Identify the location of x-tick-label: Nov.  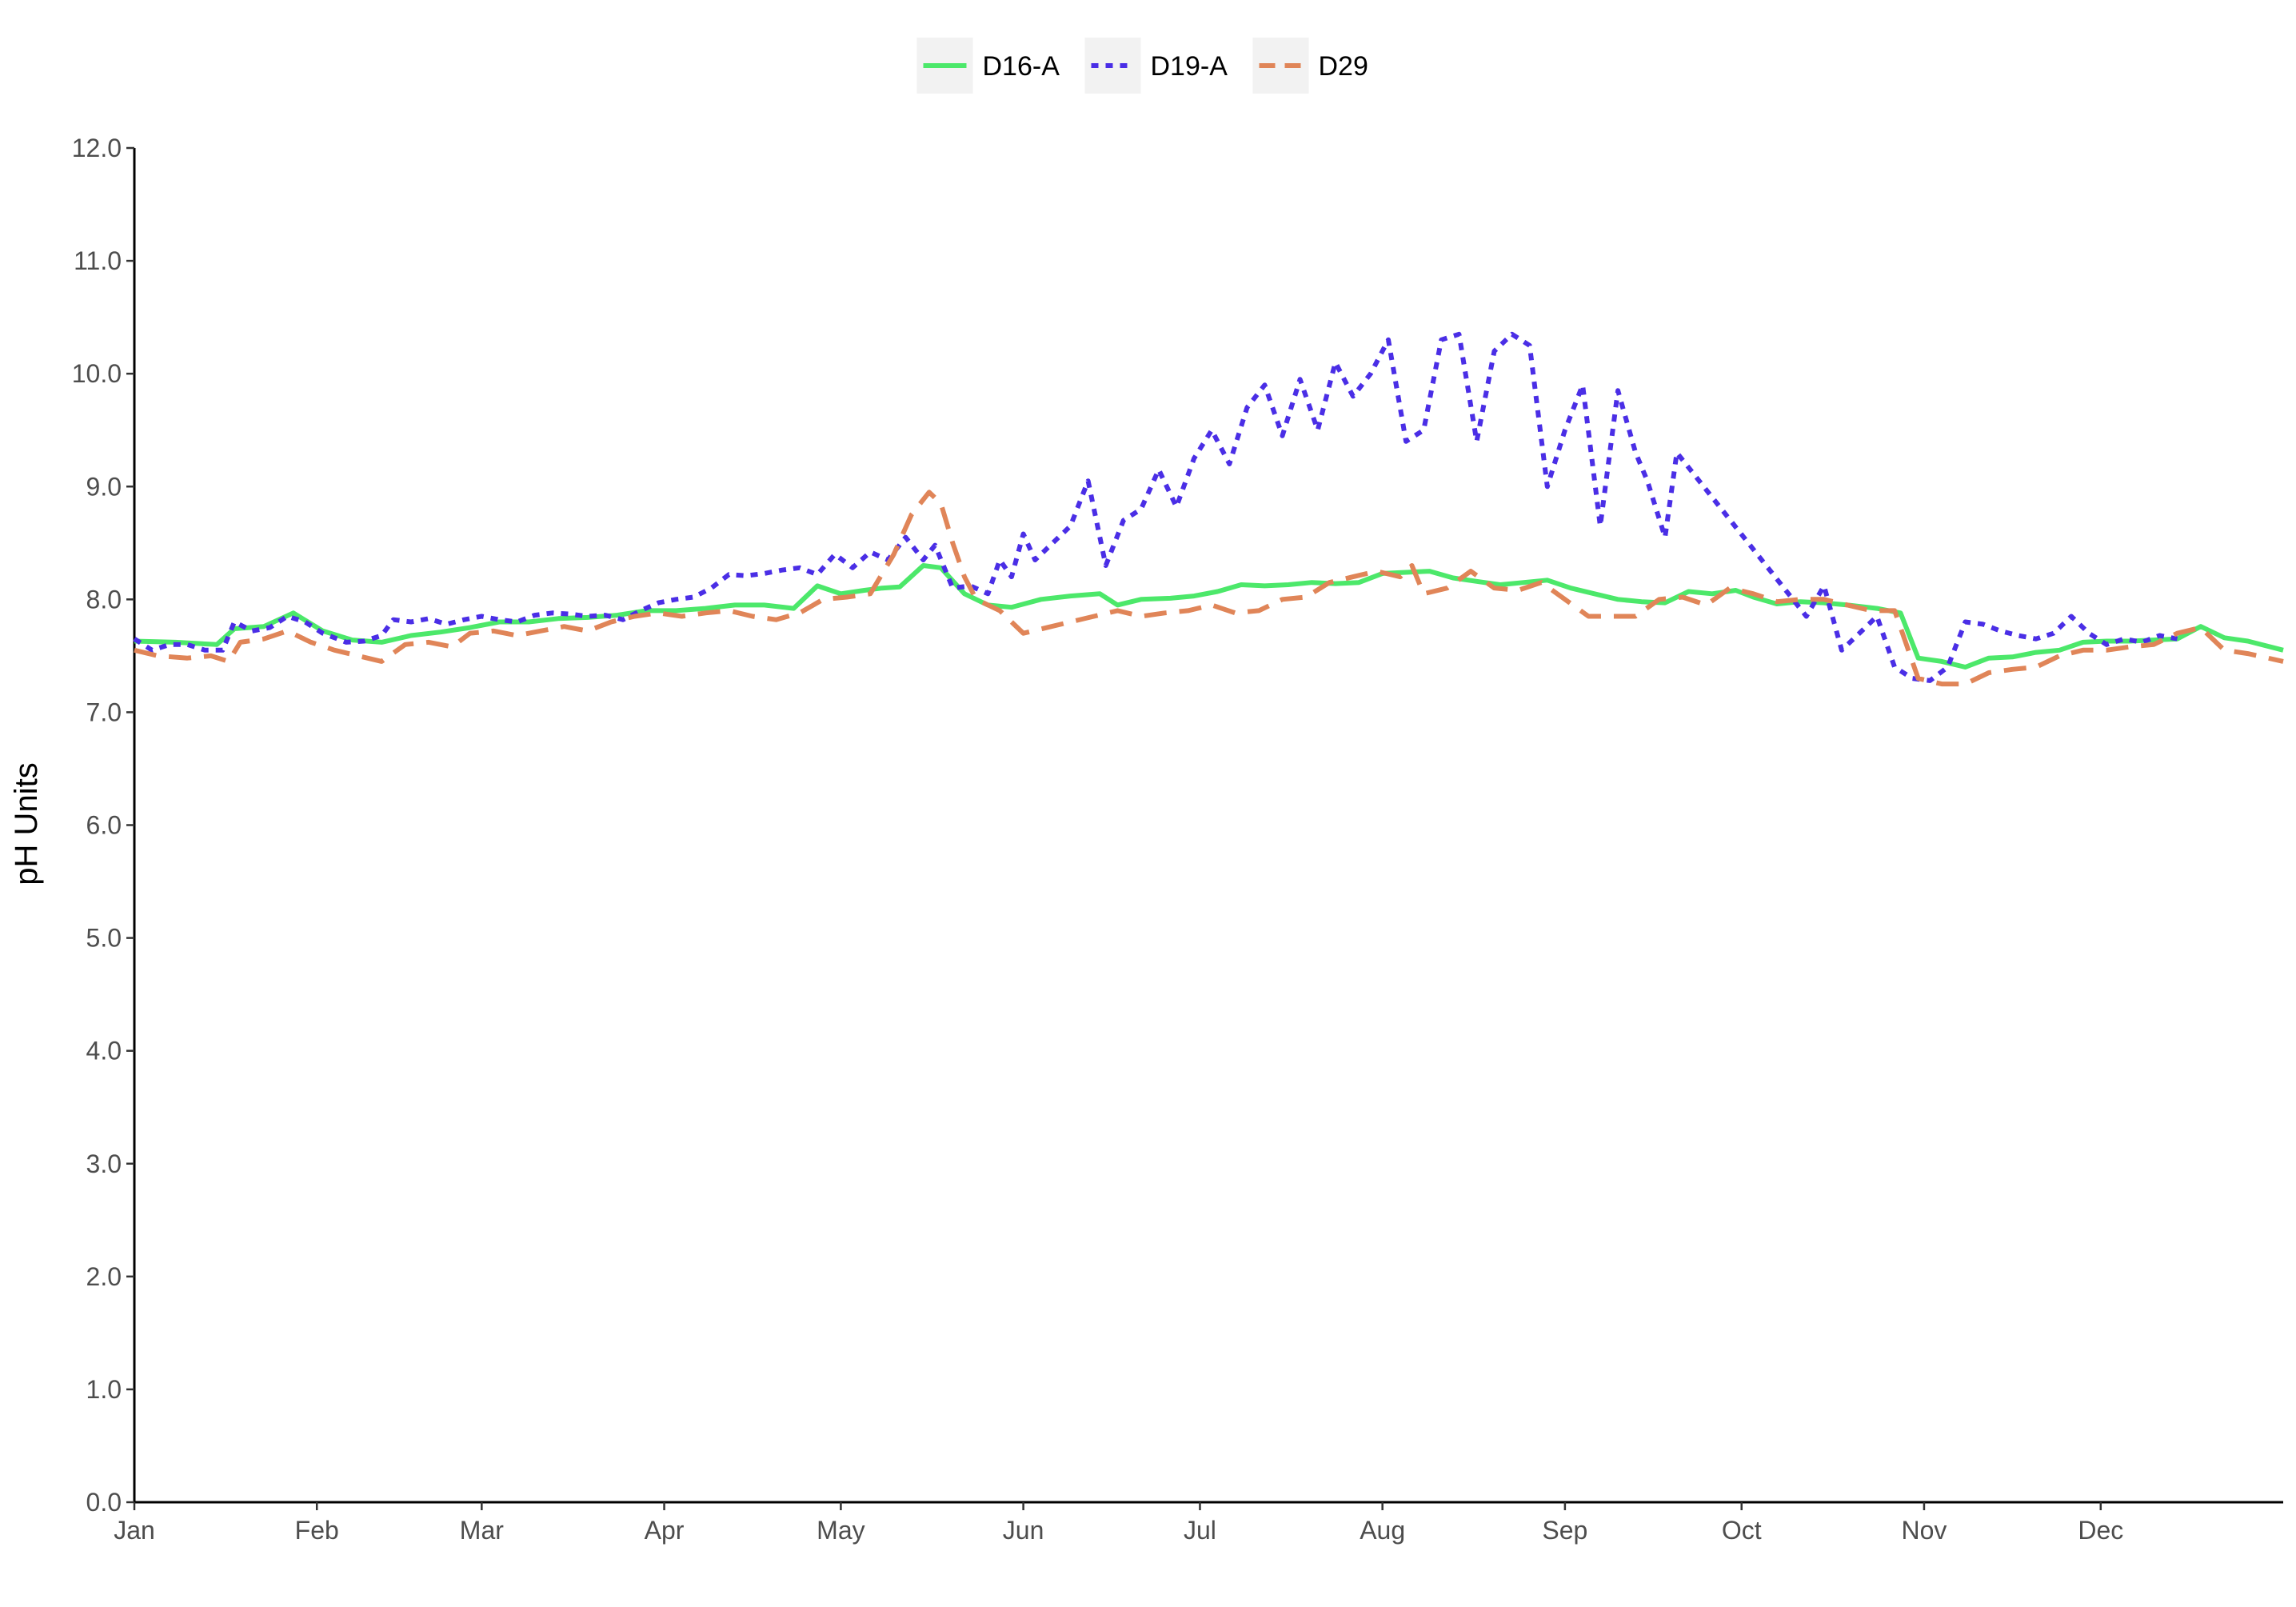
(1924, 1530).